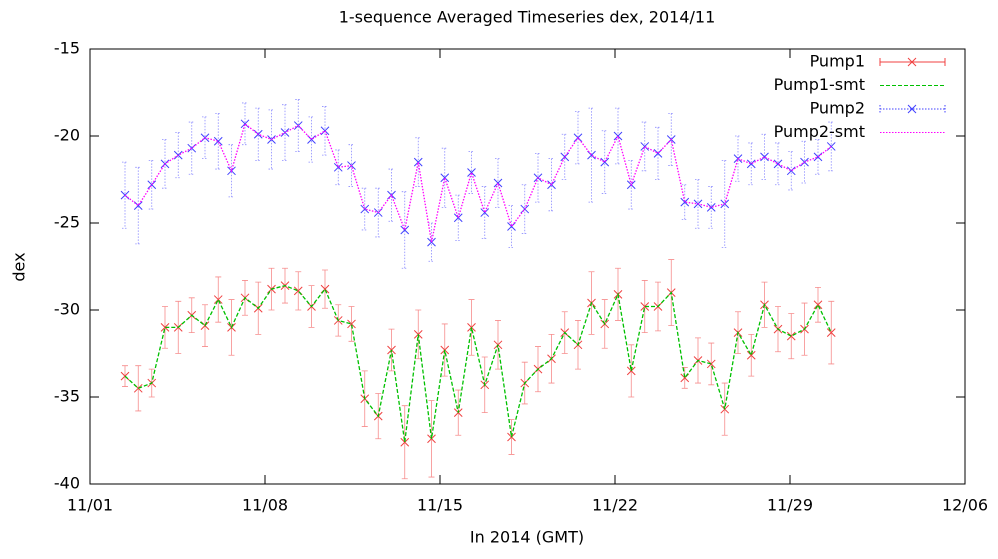  I want to click on legend-label: Pump1, so click(837, 61).